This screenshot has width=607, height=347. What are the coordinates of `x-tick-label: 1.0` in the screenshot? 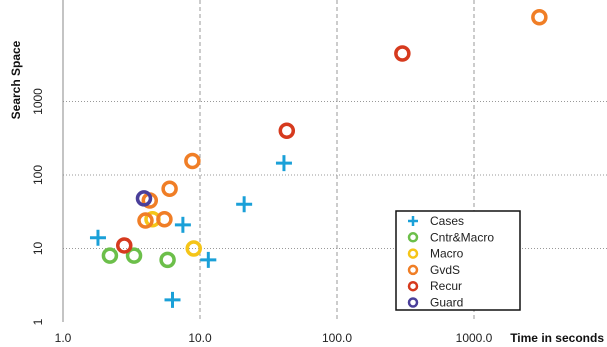 It's located at (63, 338).